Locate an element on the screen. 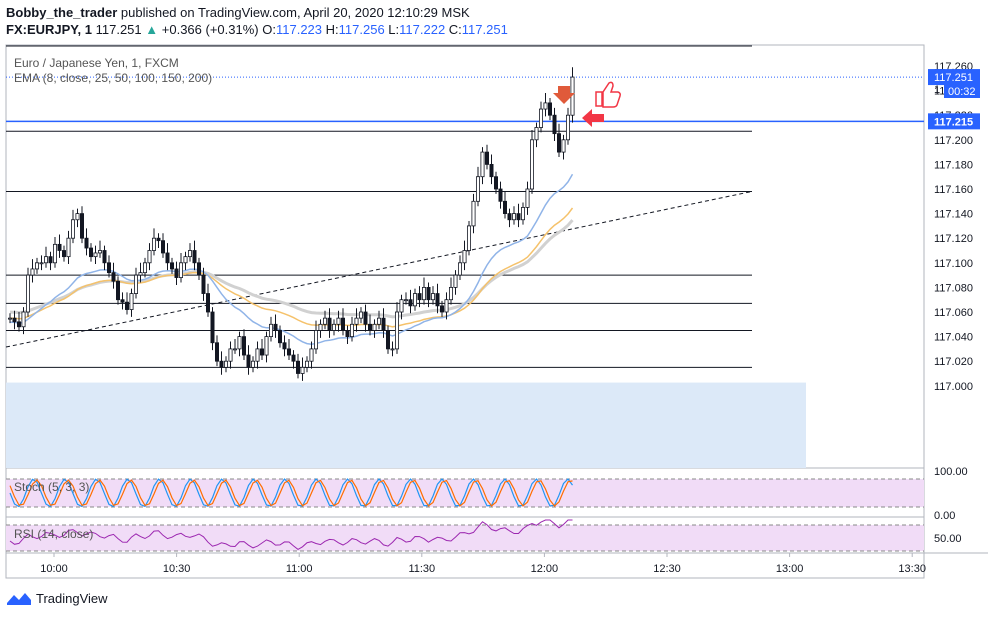  brand-label: TradingView is located at coordinates (72, 598).